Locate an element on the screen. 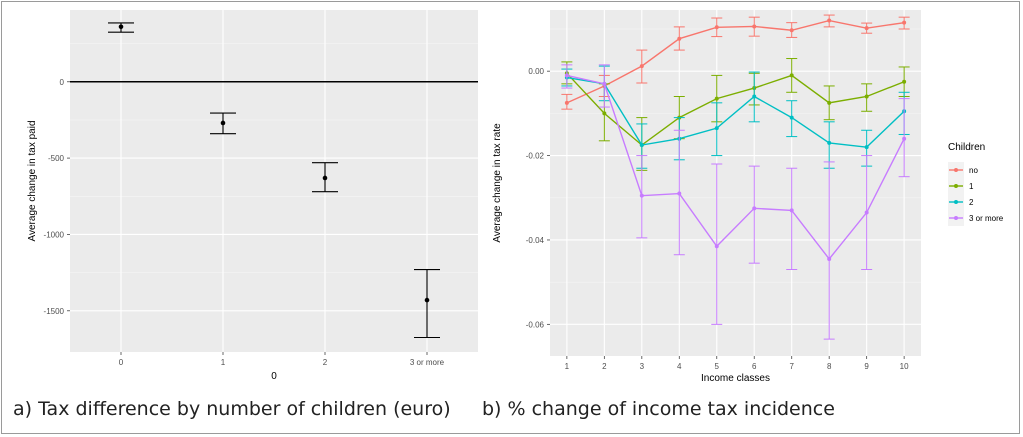 The width and height of the screenshot is (1023, 437). legend: Children no 1 2 3 or more is located at coordinates (976, 184).